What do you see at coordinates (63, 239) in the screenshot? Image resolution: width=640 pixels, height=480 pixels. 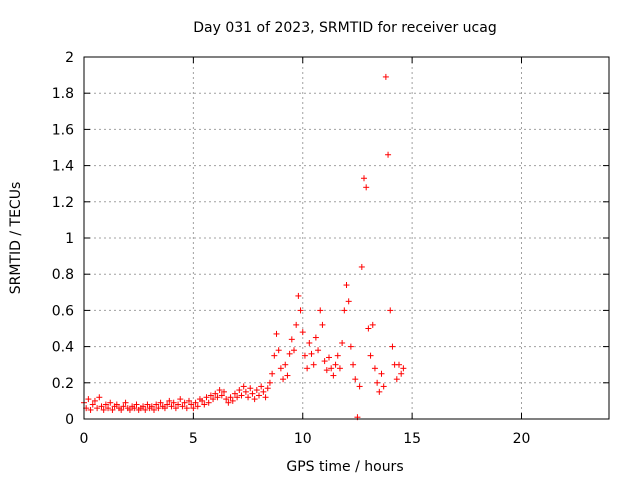 I see `y-tick-labels: 0 0.2 0.4 0.6 0.8 1 1.2 1.4 1.6 1.8 2` at bounding box center [63, 239].